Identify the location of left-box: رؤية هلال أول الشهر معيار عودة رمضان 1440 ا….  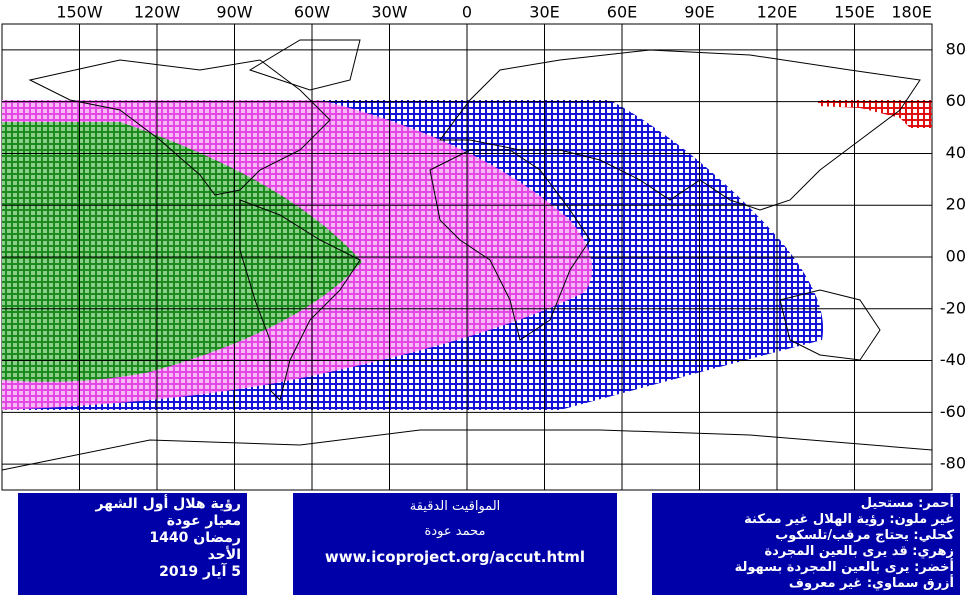
(132, 544).